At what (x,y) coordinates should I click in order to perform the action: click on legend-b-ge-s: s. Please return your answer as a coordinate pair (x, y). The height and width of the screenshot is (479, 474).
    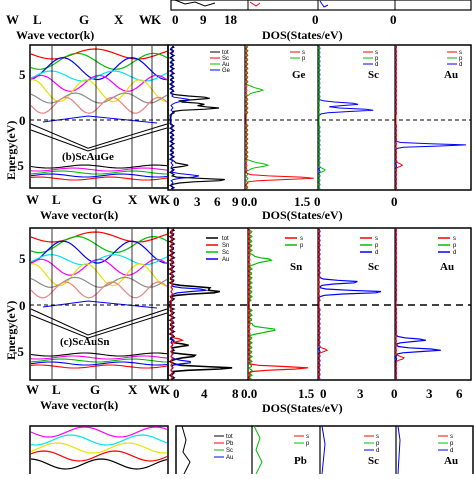
    Looking at the image, I should click on (303, 53).